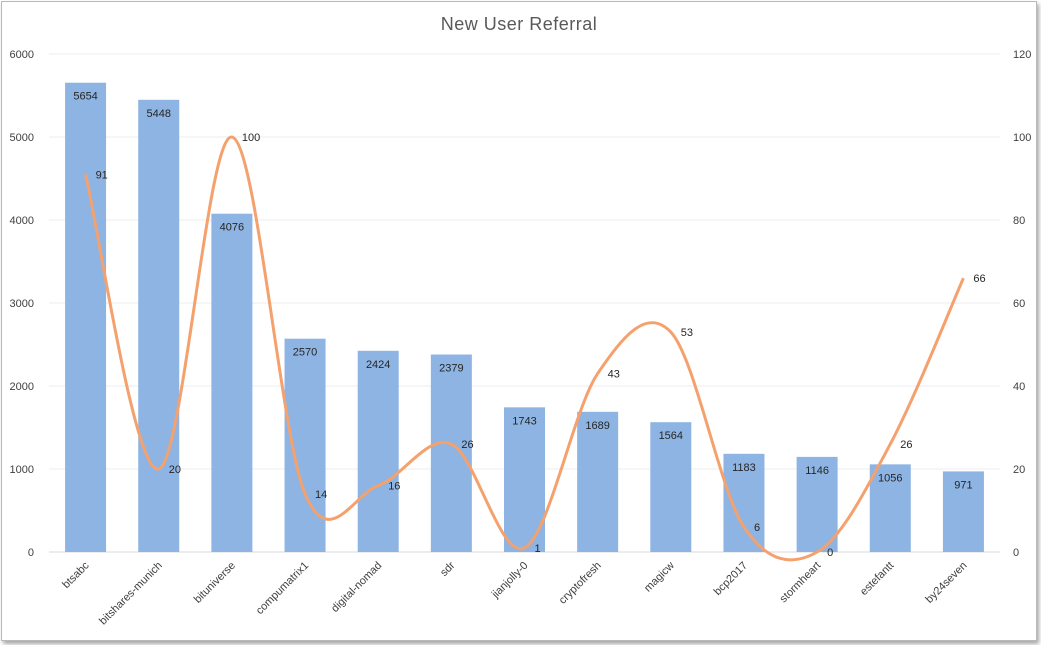  What do you see at coordinates (687, 333) in the screenshot?
I see `line-value-label: 53` at bounding box center [687, 333].